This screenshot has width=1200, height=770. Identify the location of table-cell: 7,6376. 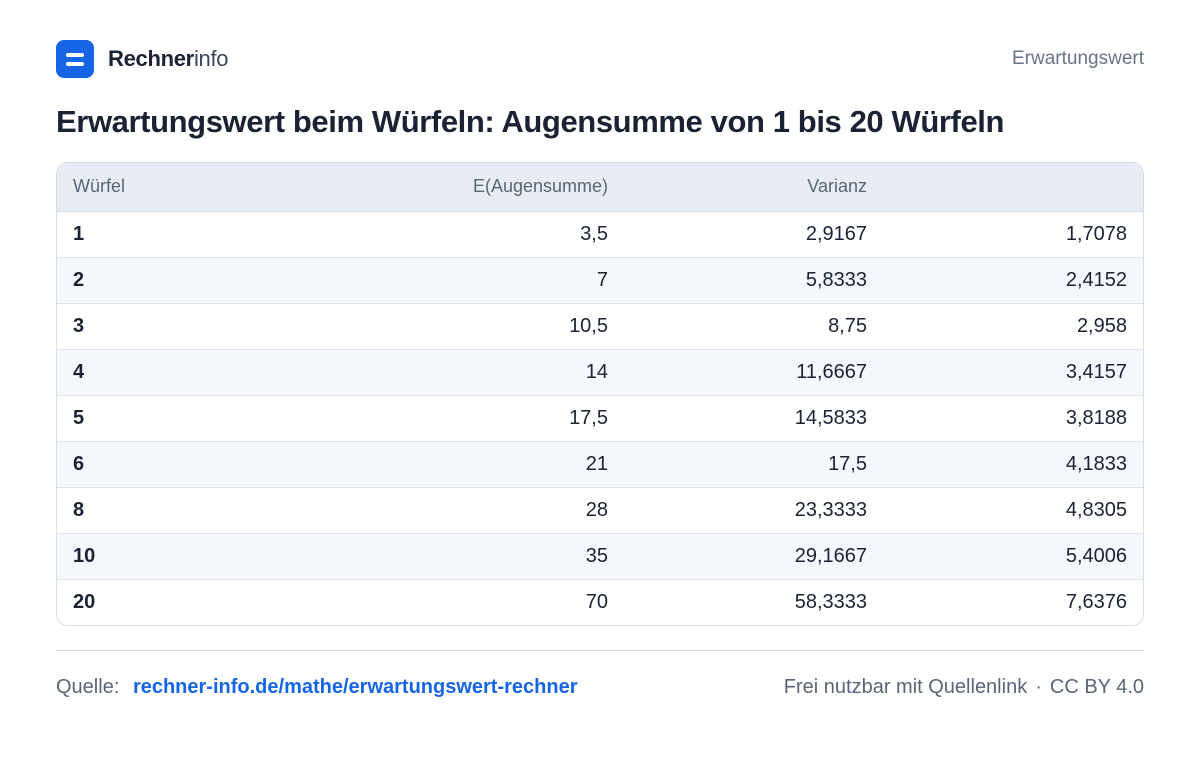
(1013, 601).